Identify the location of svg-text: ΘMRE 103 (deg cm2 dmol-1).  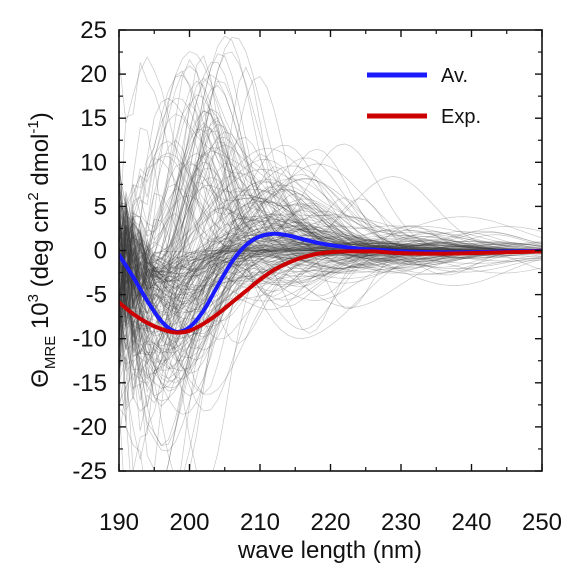
(42, 249).